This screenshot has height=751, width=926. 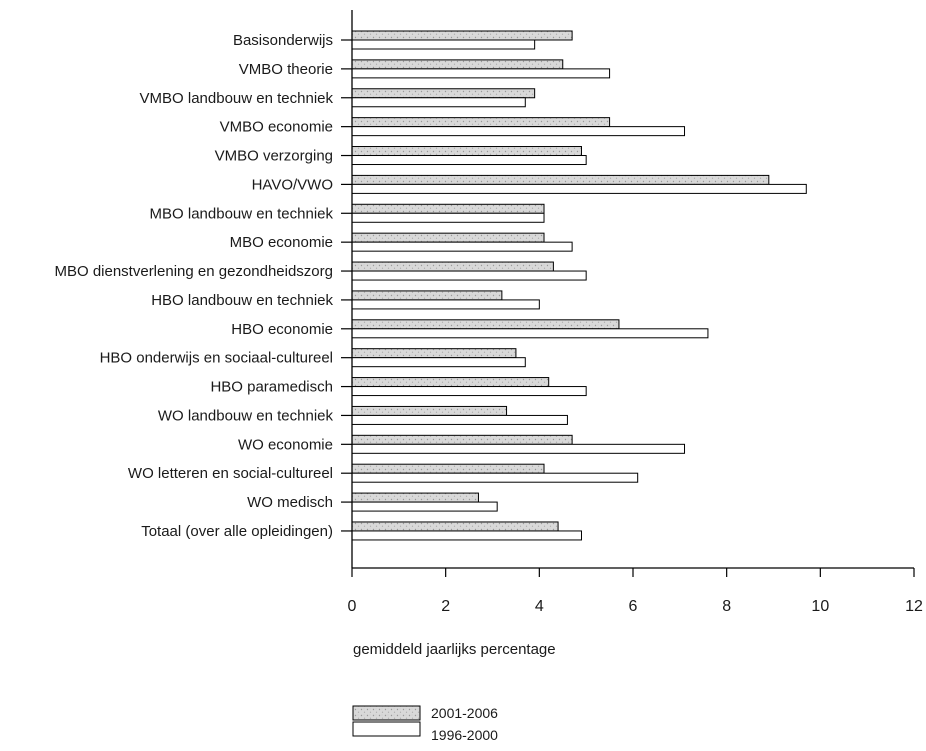 I want to click on bar-1996-2000-vmbo-verzorging, so click(x=469, y=160).